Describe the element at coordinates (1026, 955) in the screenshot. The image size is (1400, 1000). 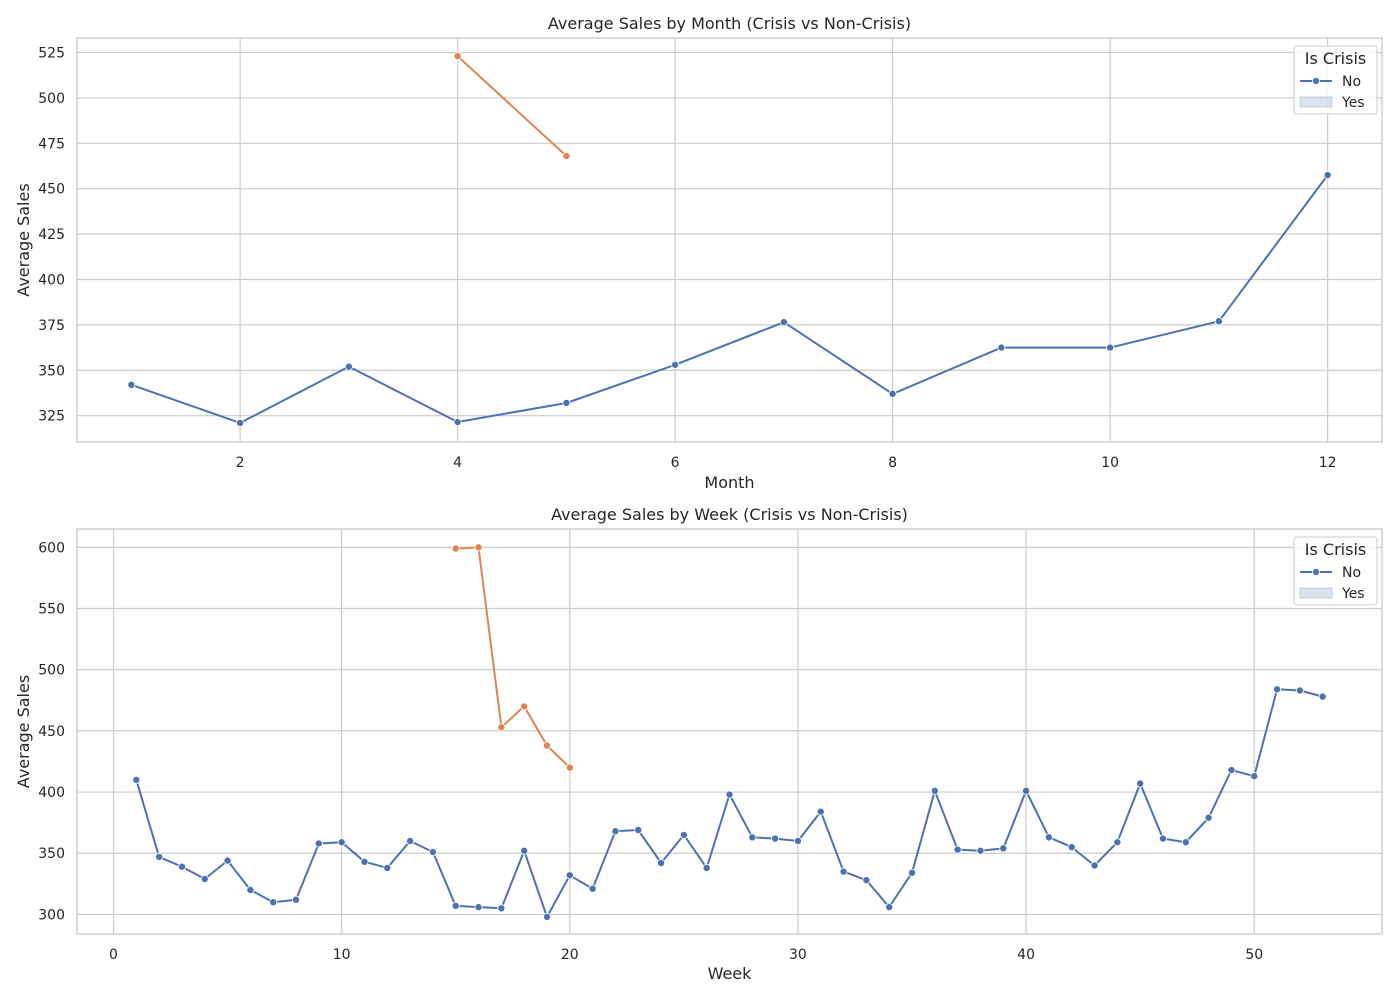
I see `x-tick-label: 40` at that location.